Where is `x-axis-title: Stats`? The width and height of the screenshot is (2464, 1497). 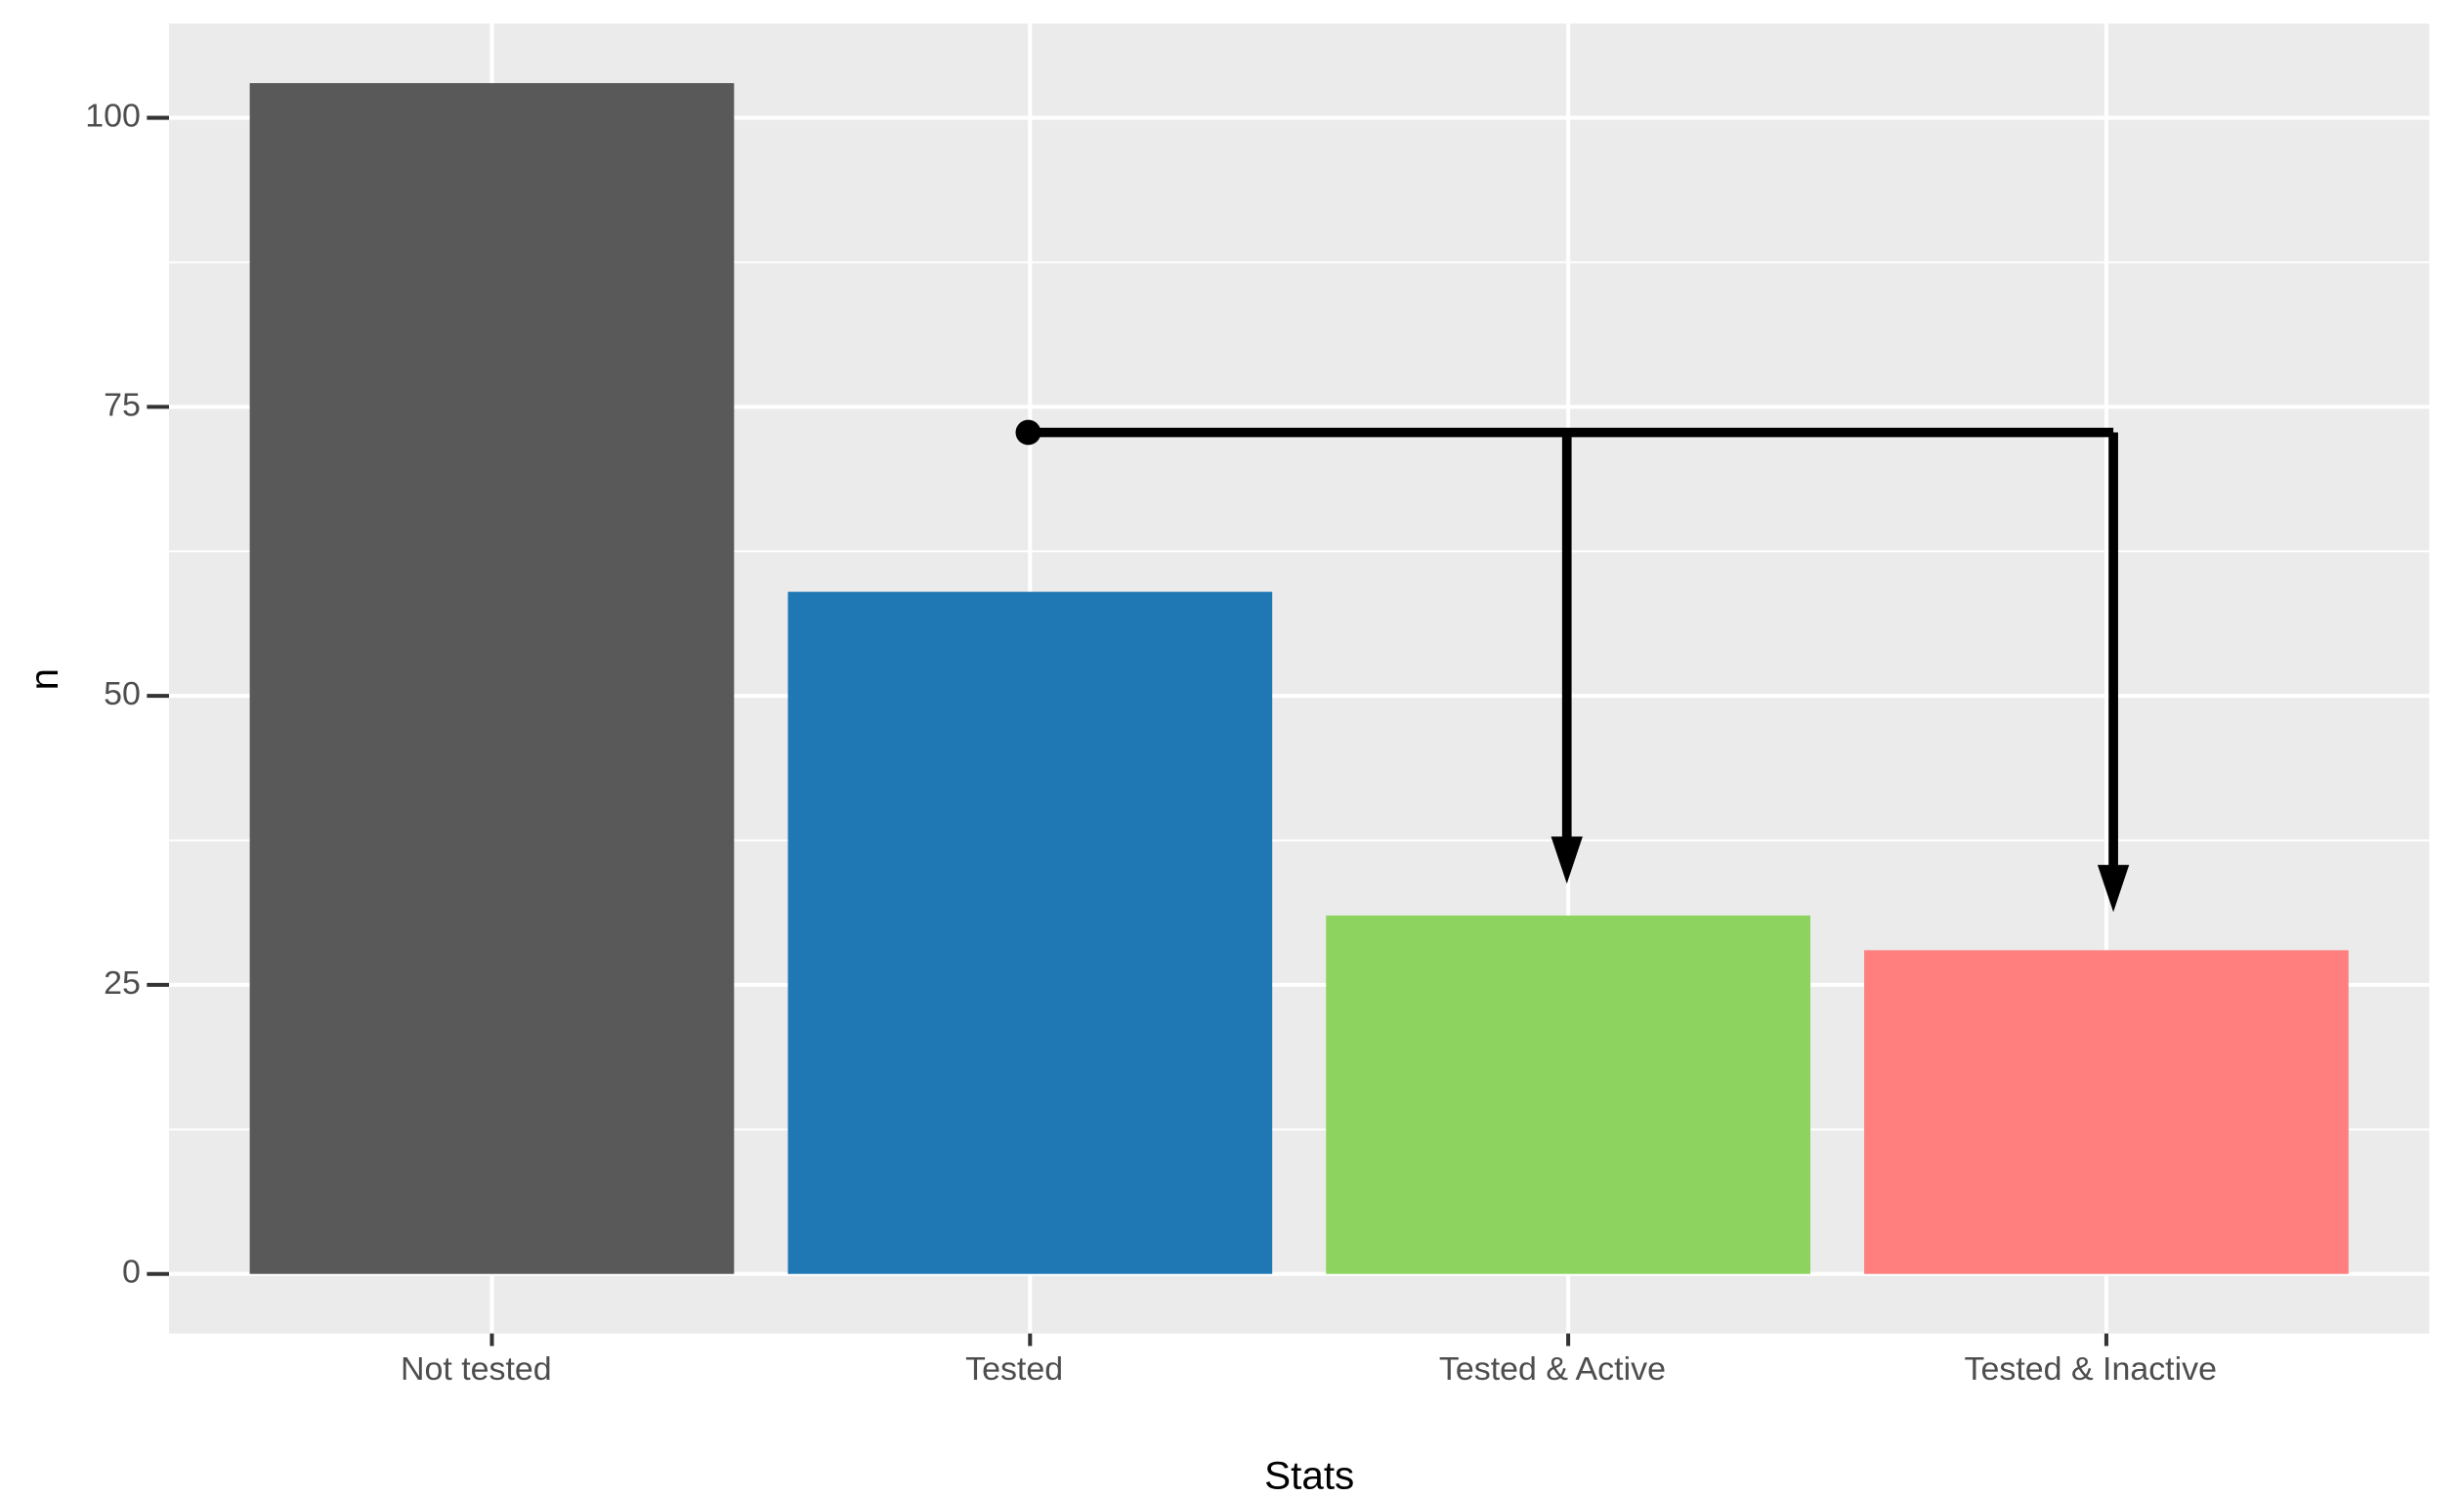
x-axis-title: Stats is located at coordinates (1309, 1474).